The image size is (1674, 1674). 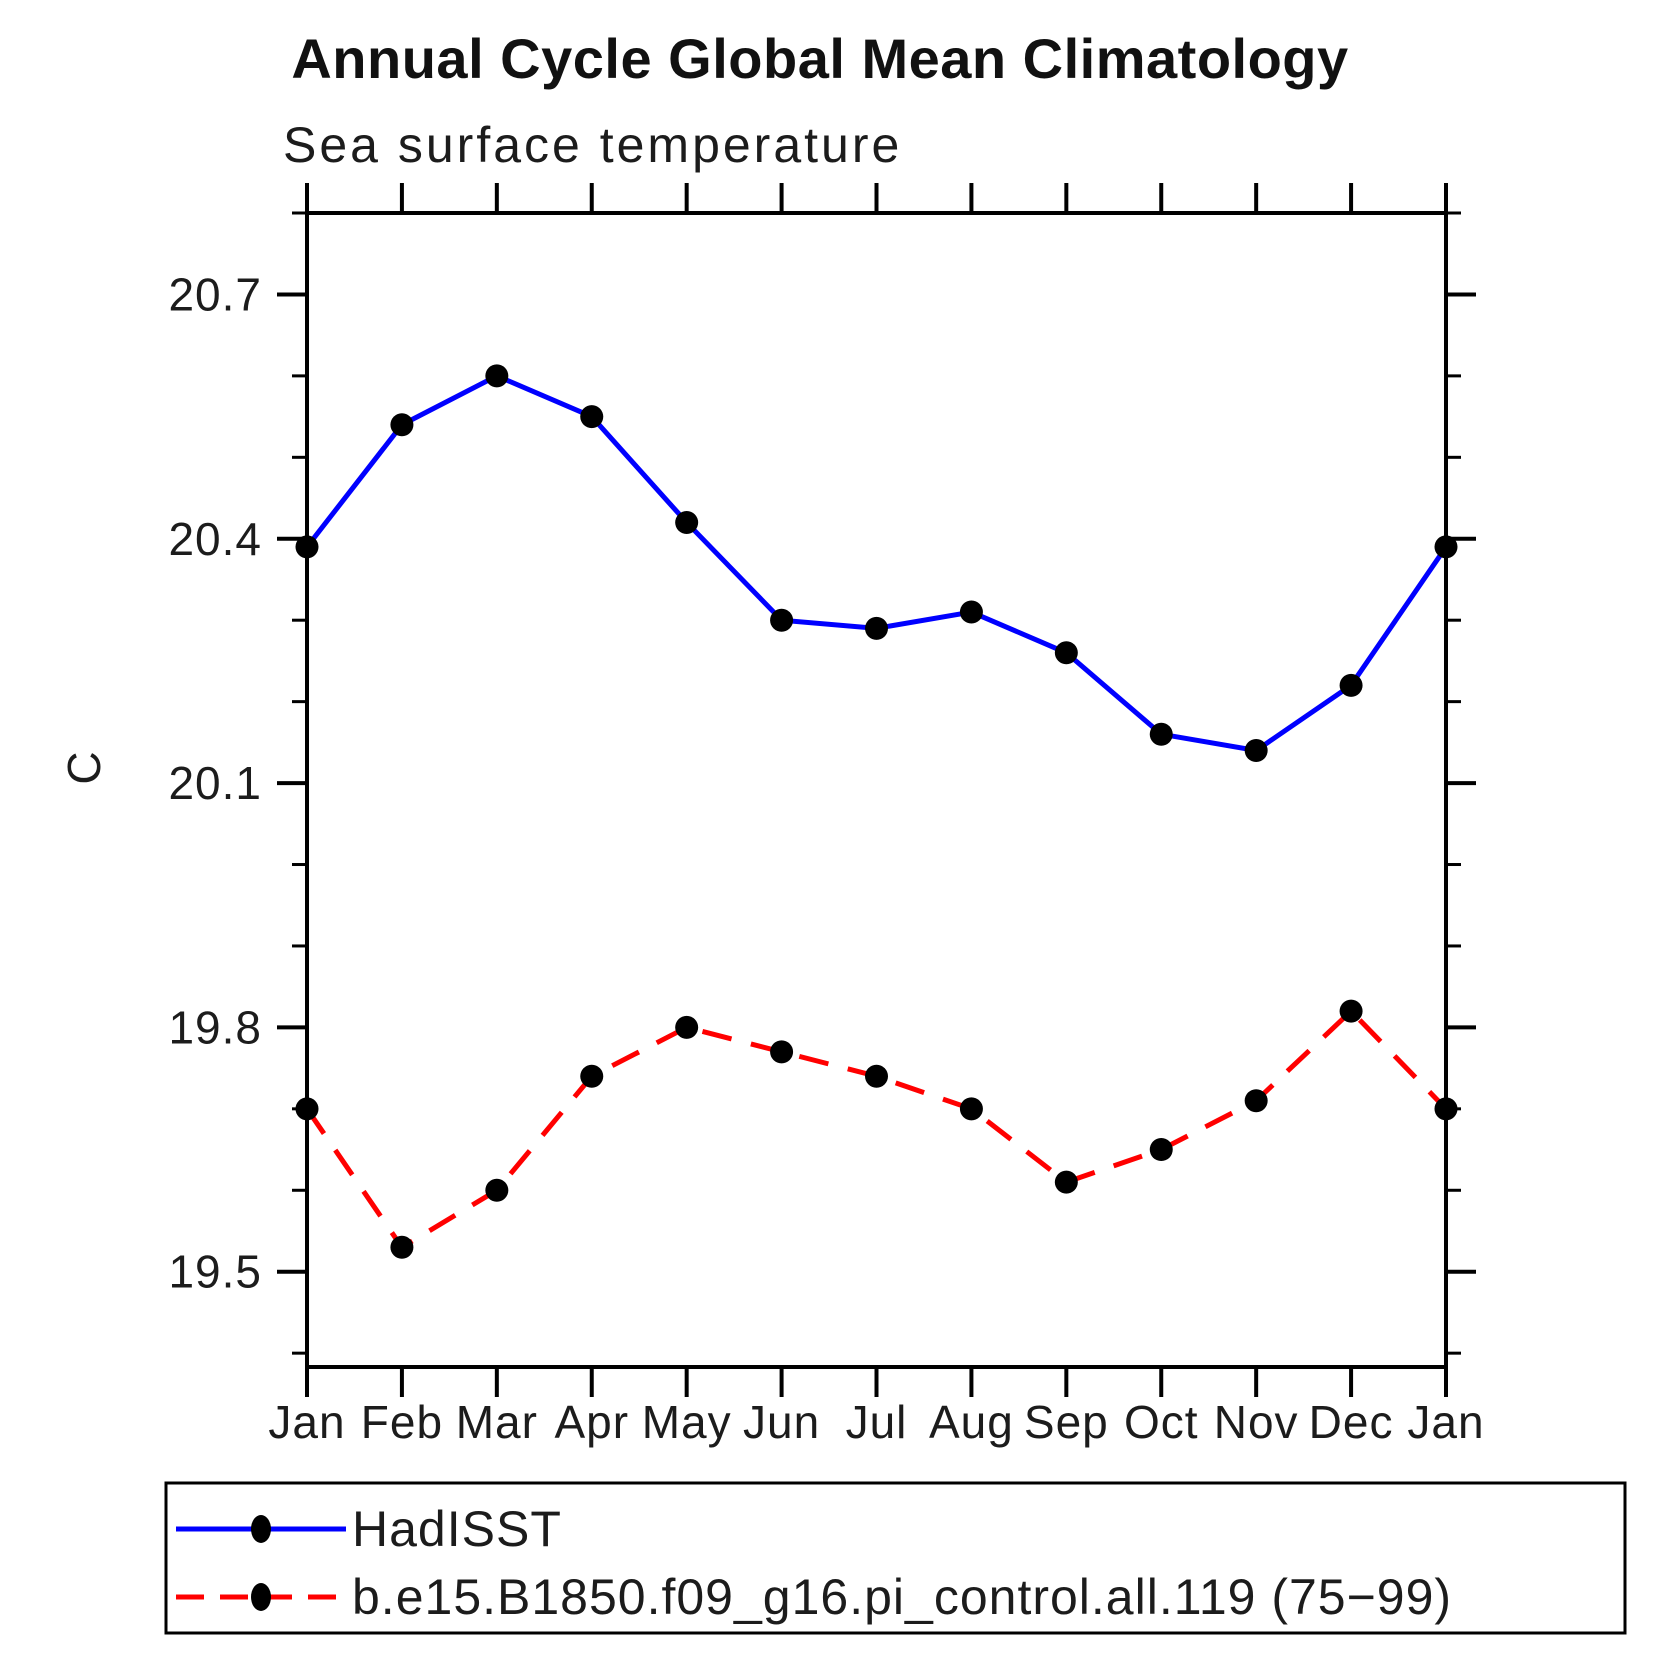 I want to click on x-tick-label: Jul, so click(x=877, y=1422).